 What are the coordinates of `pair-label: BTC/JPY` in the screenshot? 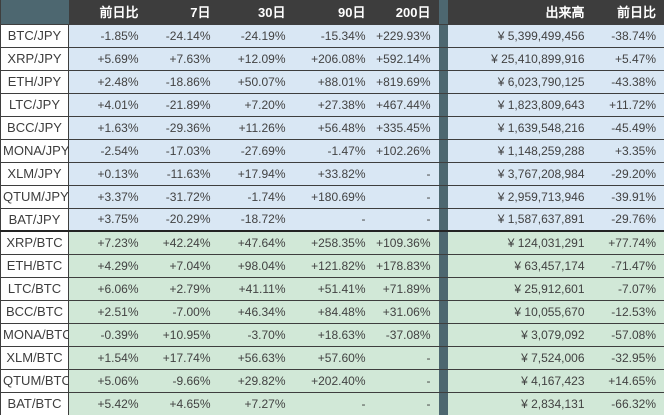 It's located at (34, 35).